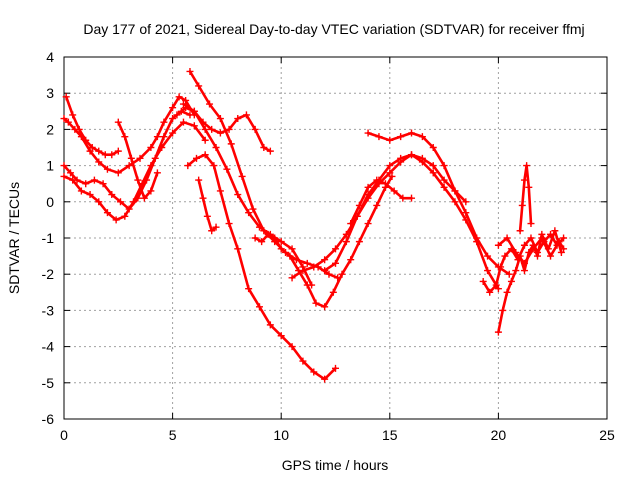 This screenshot has width=640, height=480. I want to click on y-tick-label: 3, so click(50, 93).